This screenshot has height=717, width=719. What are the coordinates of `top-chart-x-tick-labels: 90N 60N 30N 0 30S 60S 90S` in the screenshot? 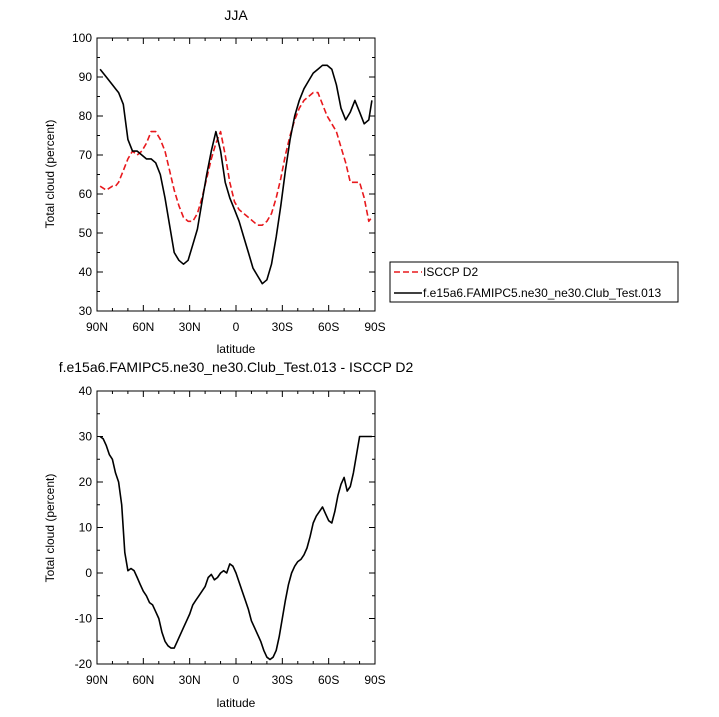 It's located at (236, 327).